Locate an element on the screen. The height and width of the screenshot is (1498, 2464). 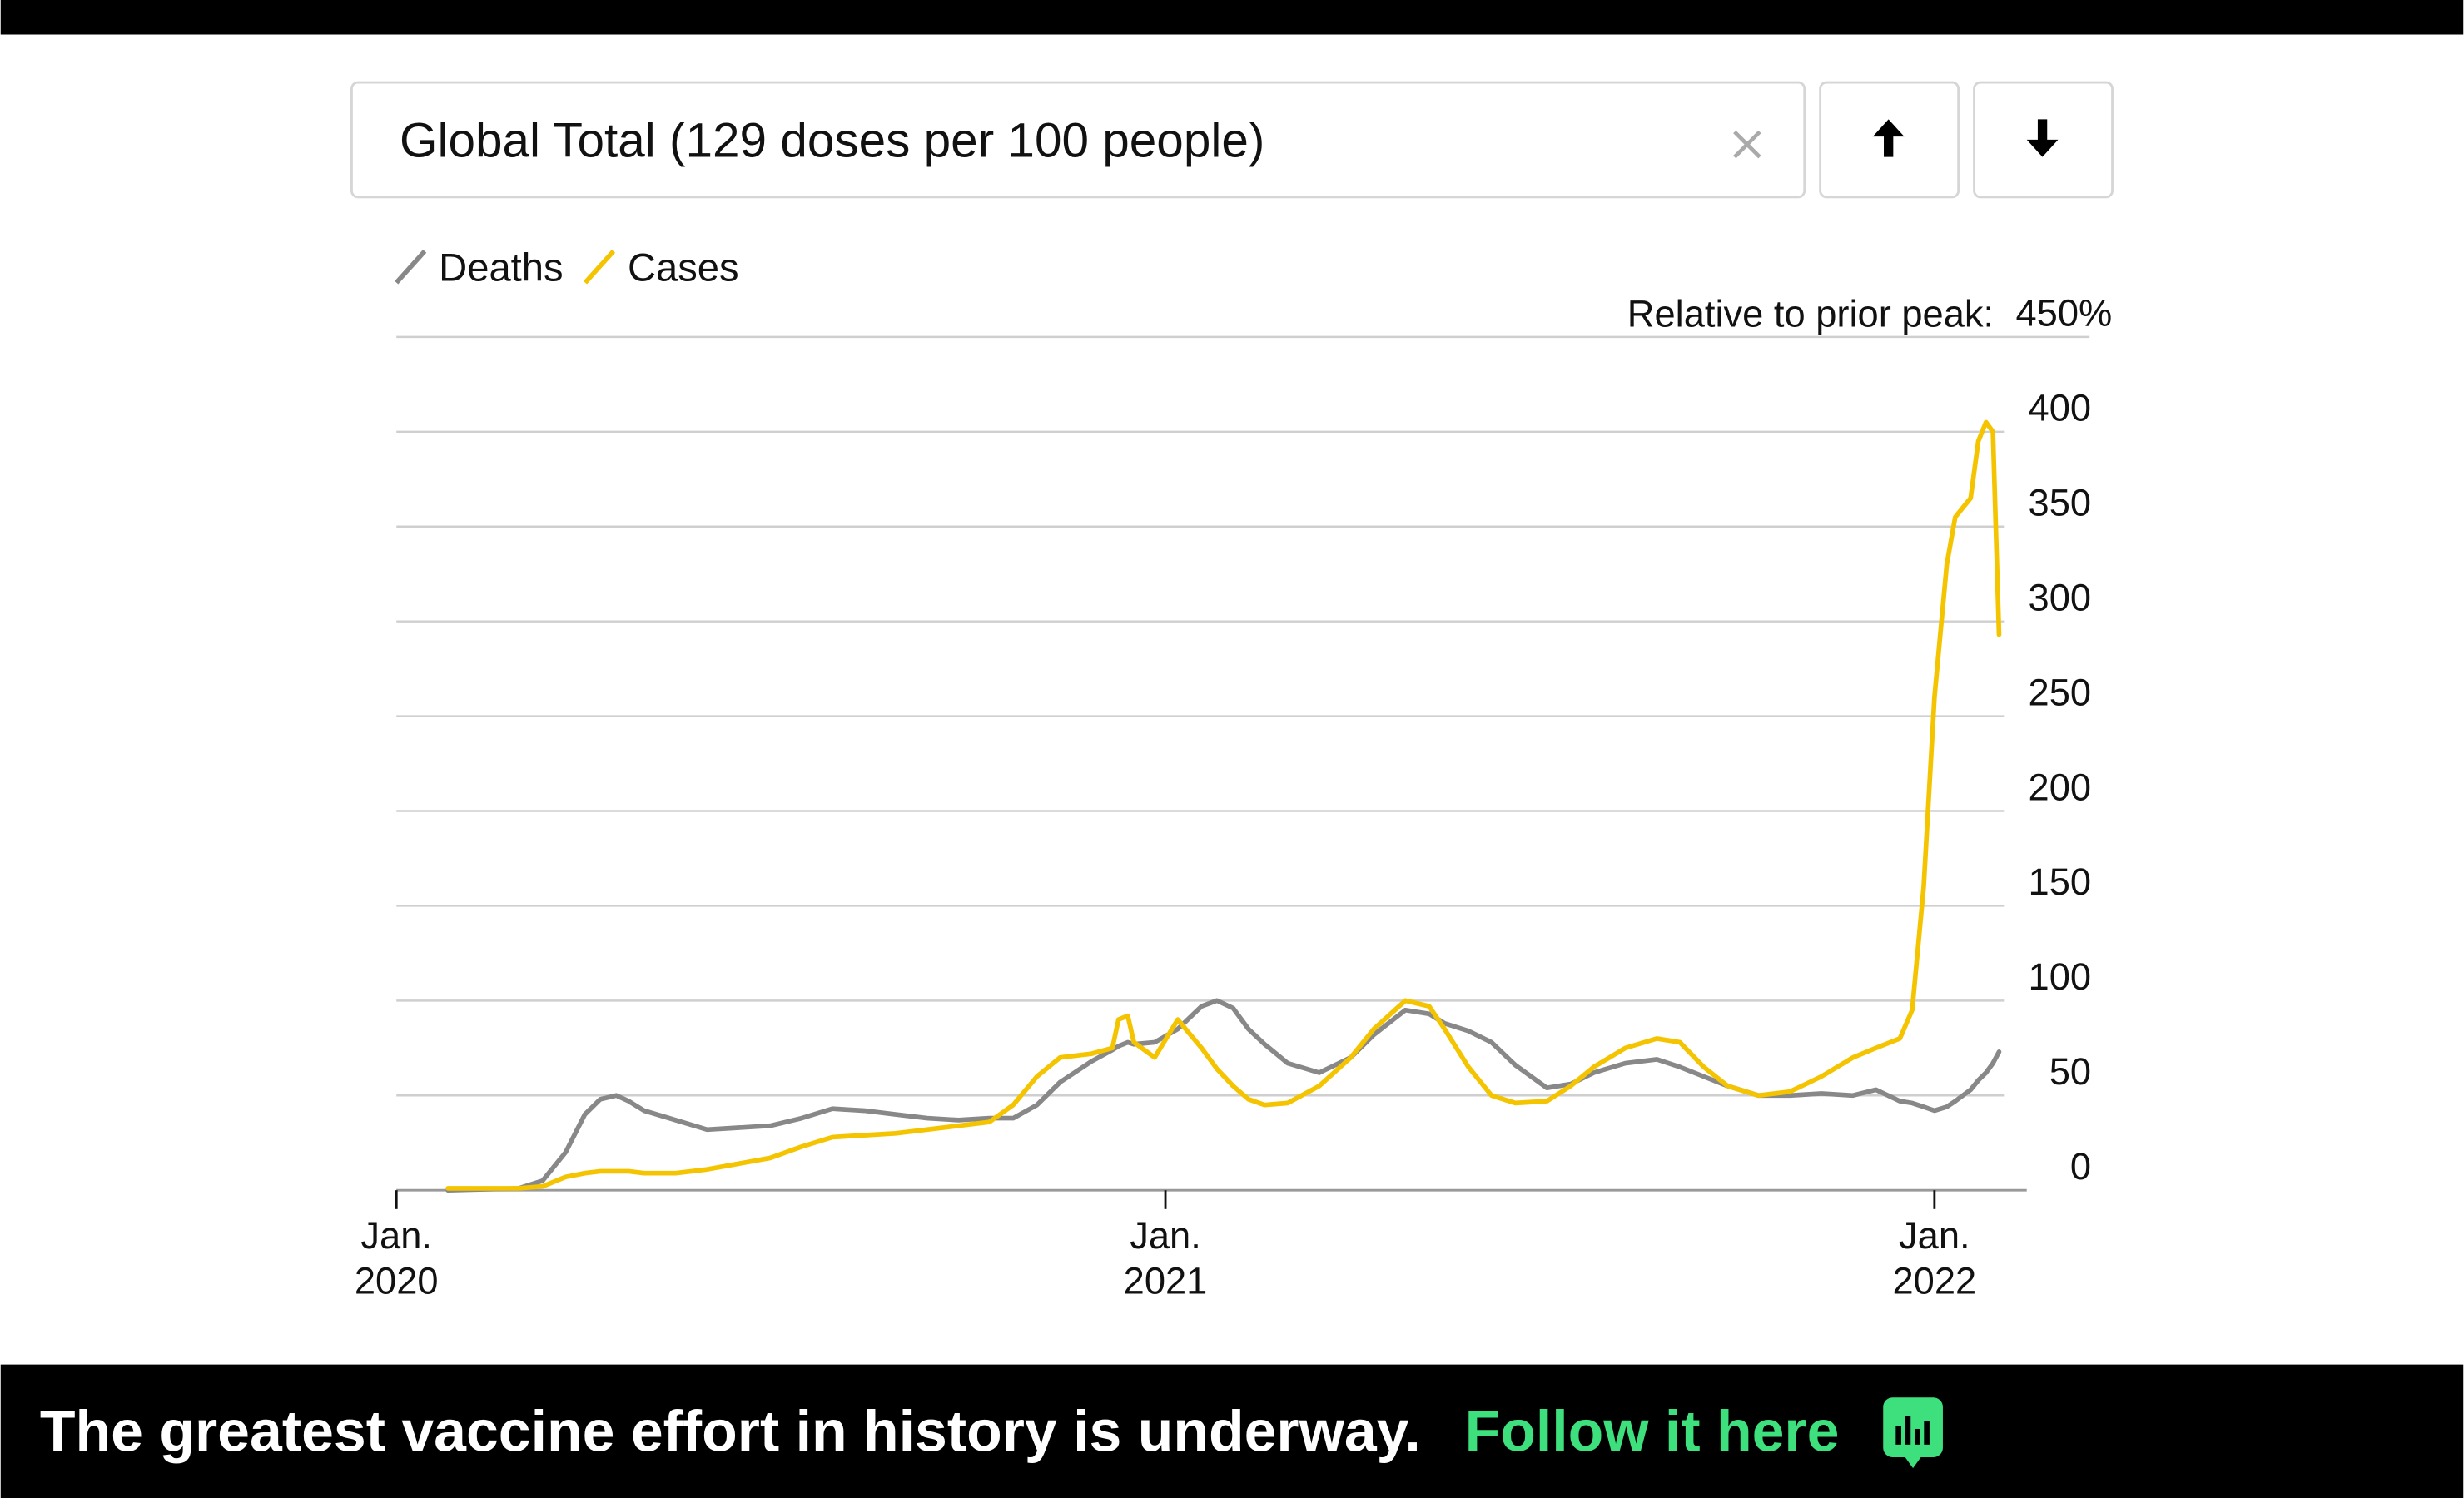
x-tick-label-box: Jan. 2021 is located at coordinates (1166, 1259).